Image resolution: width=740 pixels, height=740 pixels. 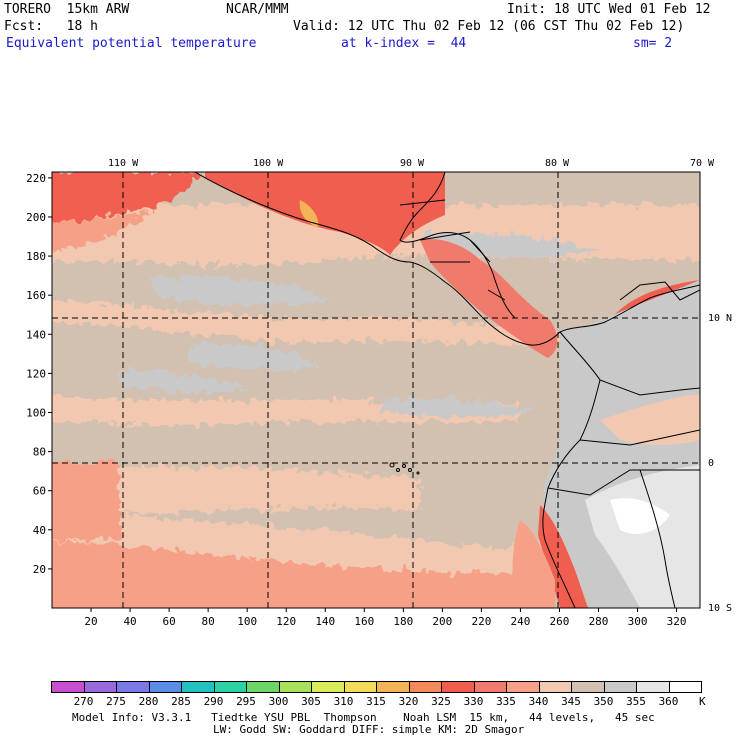 I want to click on x-grid-label: 220, so click(x=481, y=621).